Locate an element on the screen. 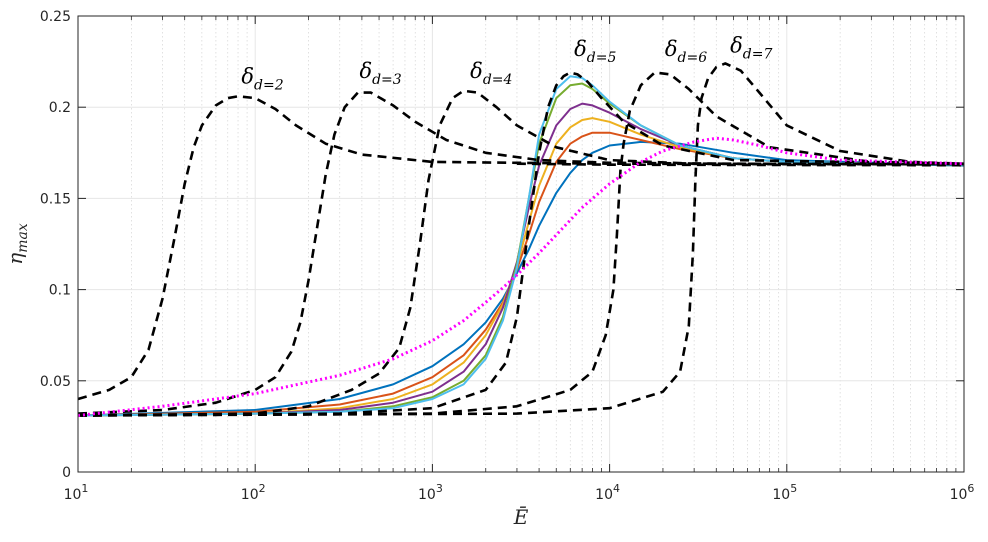  y-tick-label: 0 is located at coordinates (66, 473).